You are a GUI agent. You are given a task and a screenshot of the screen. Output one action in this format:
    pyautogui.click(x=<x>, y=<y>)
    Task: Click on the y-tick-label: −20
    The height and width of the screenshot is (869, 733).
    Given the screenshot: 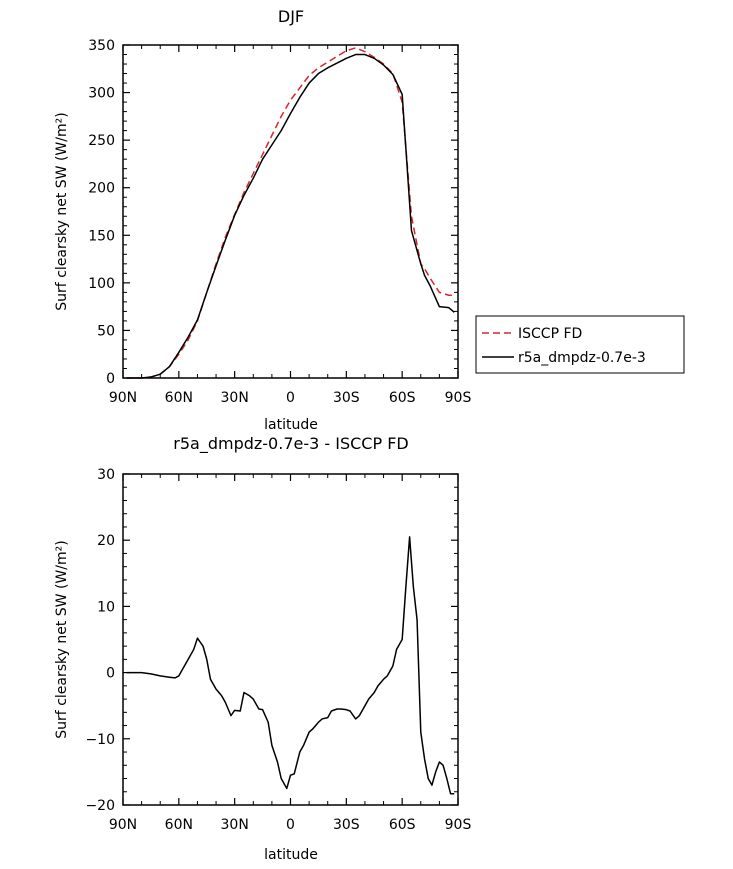 What is the action you would take?
    pyautogui.click(x=100, y=806)
    